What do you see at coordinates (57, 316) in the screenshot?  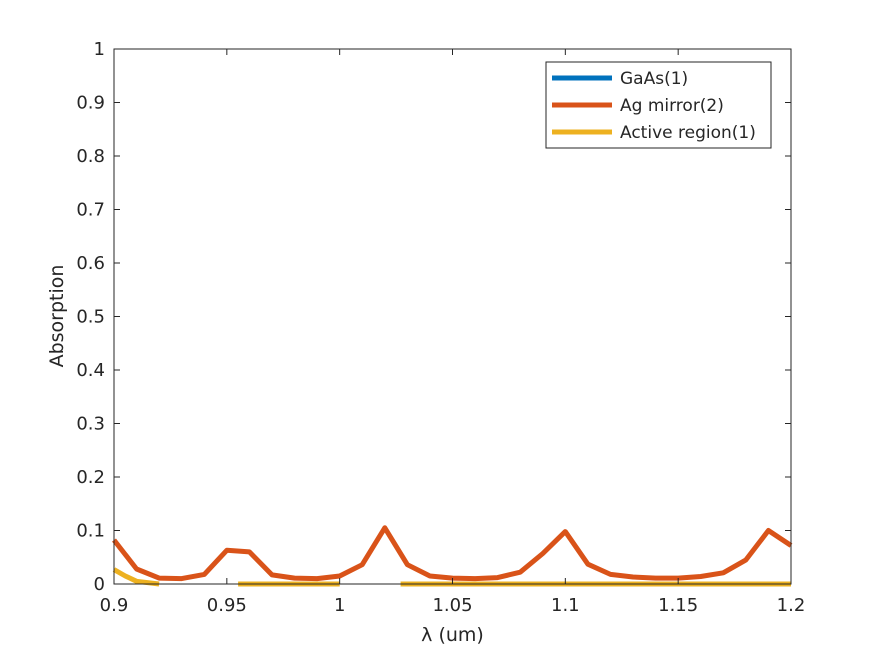 I see `y-axis-label: Absorption` at bounding box center [57, 316].